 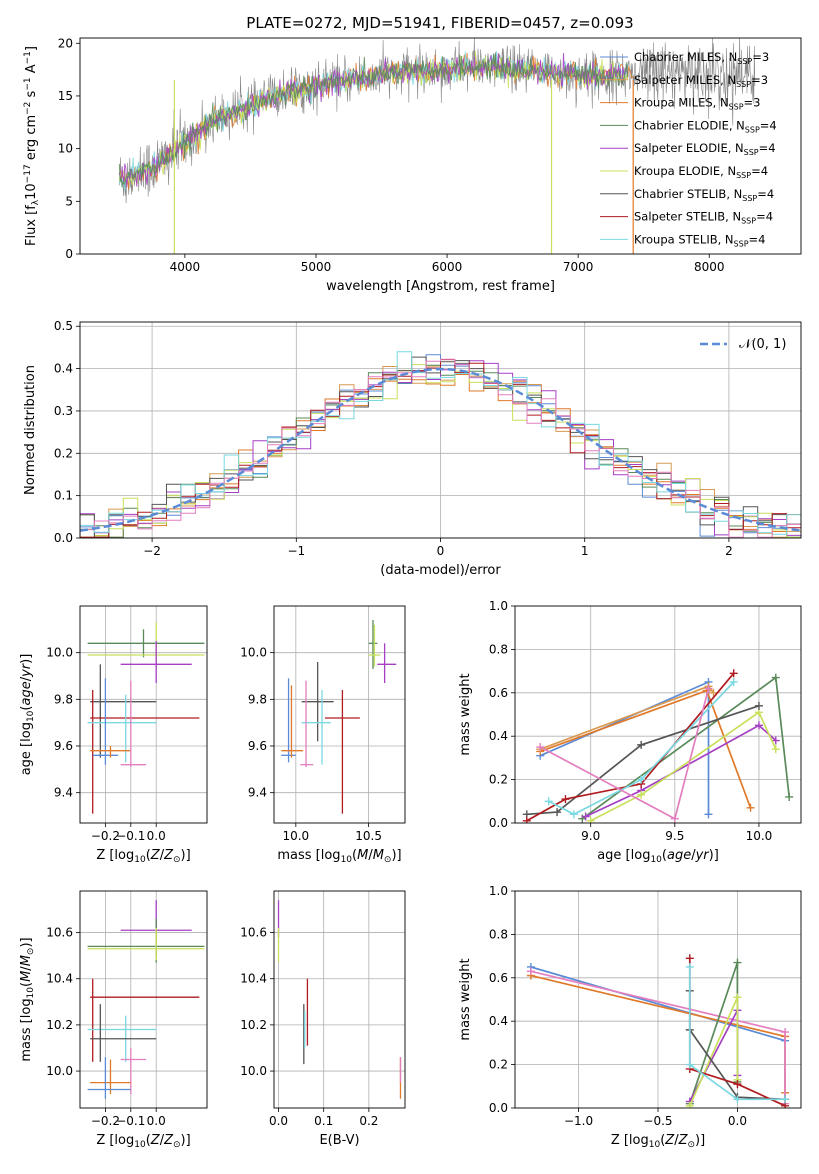 I want to click on x-tick-label: 5000, so click(x=316, y=267).